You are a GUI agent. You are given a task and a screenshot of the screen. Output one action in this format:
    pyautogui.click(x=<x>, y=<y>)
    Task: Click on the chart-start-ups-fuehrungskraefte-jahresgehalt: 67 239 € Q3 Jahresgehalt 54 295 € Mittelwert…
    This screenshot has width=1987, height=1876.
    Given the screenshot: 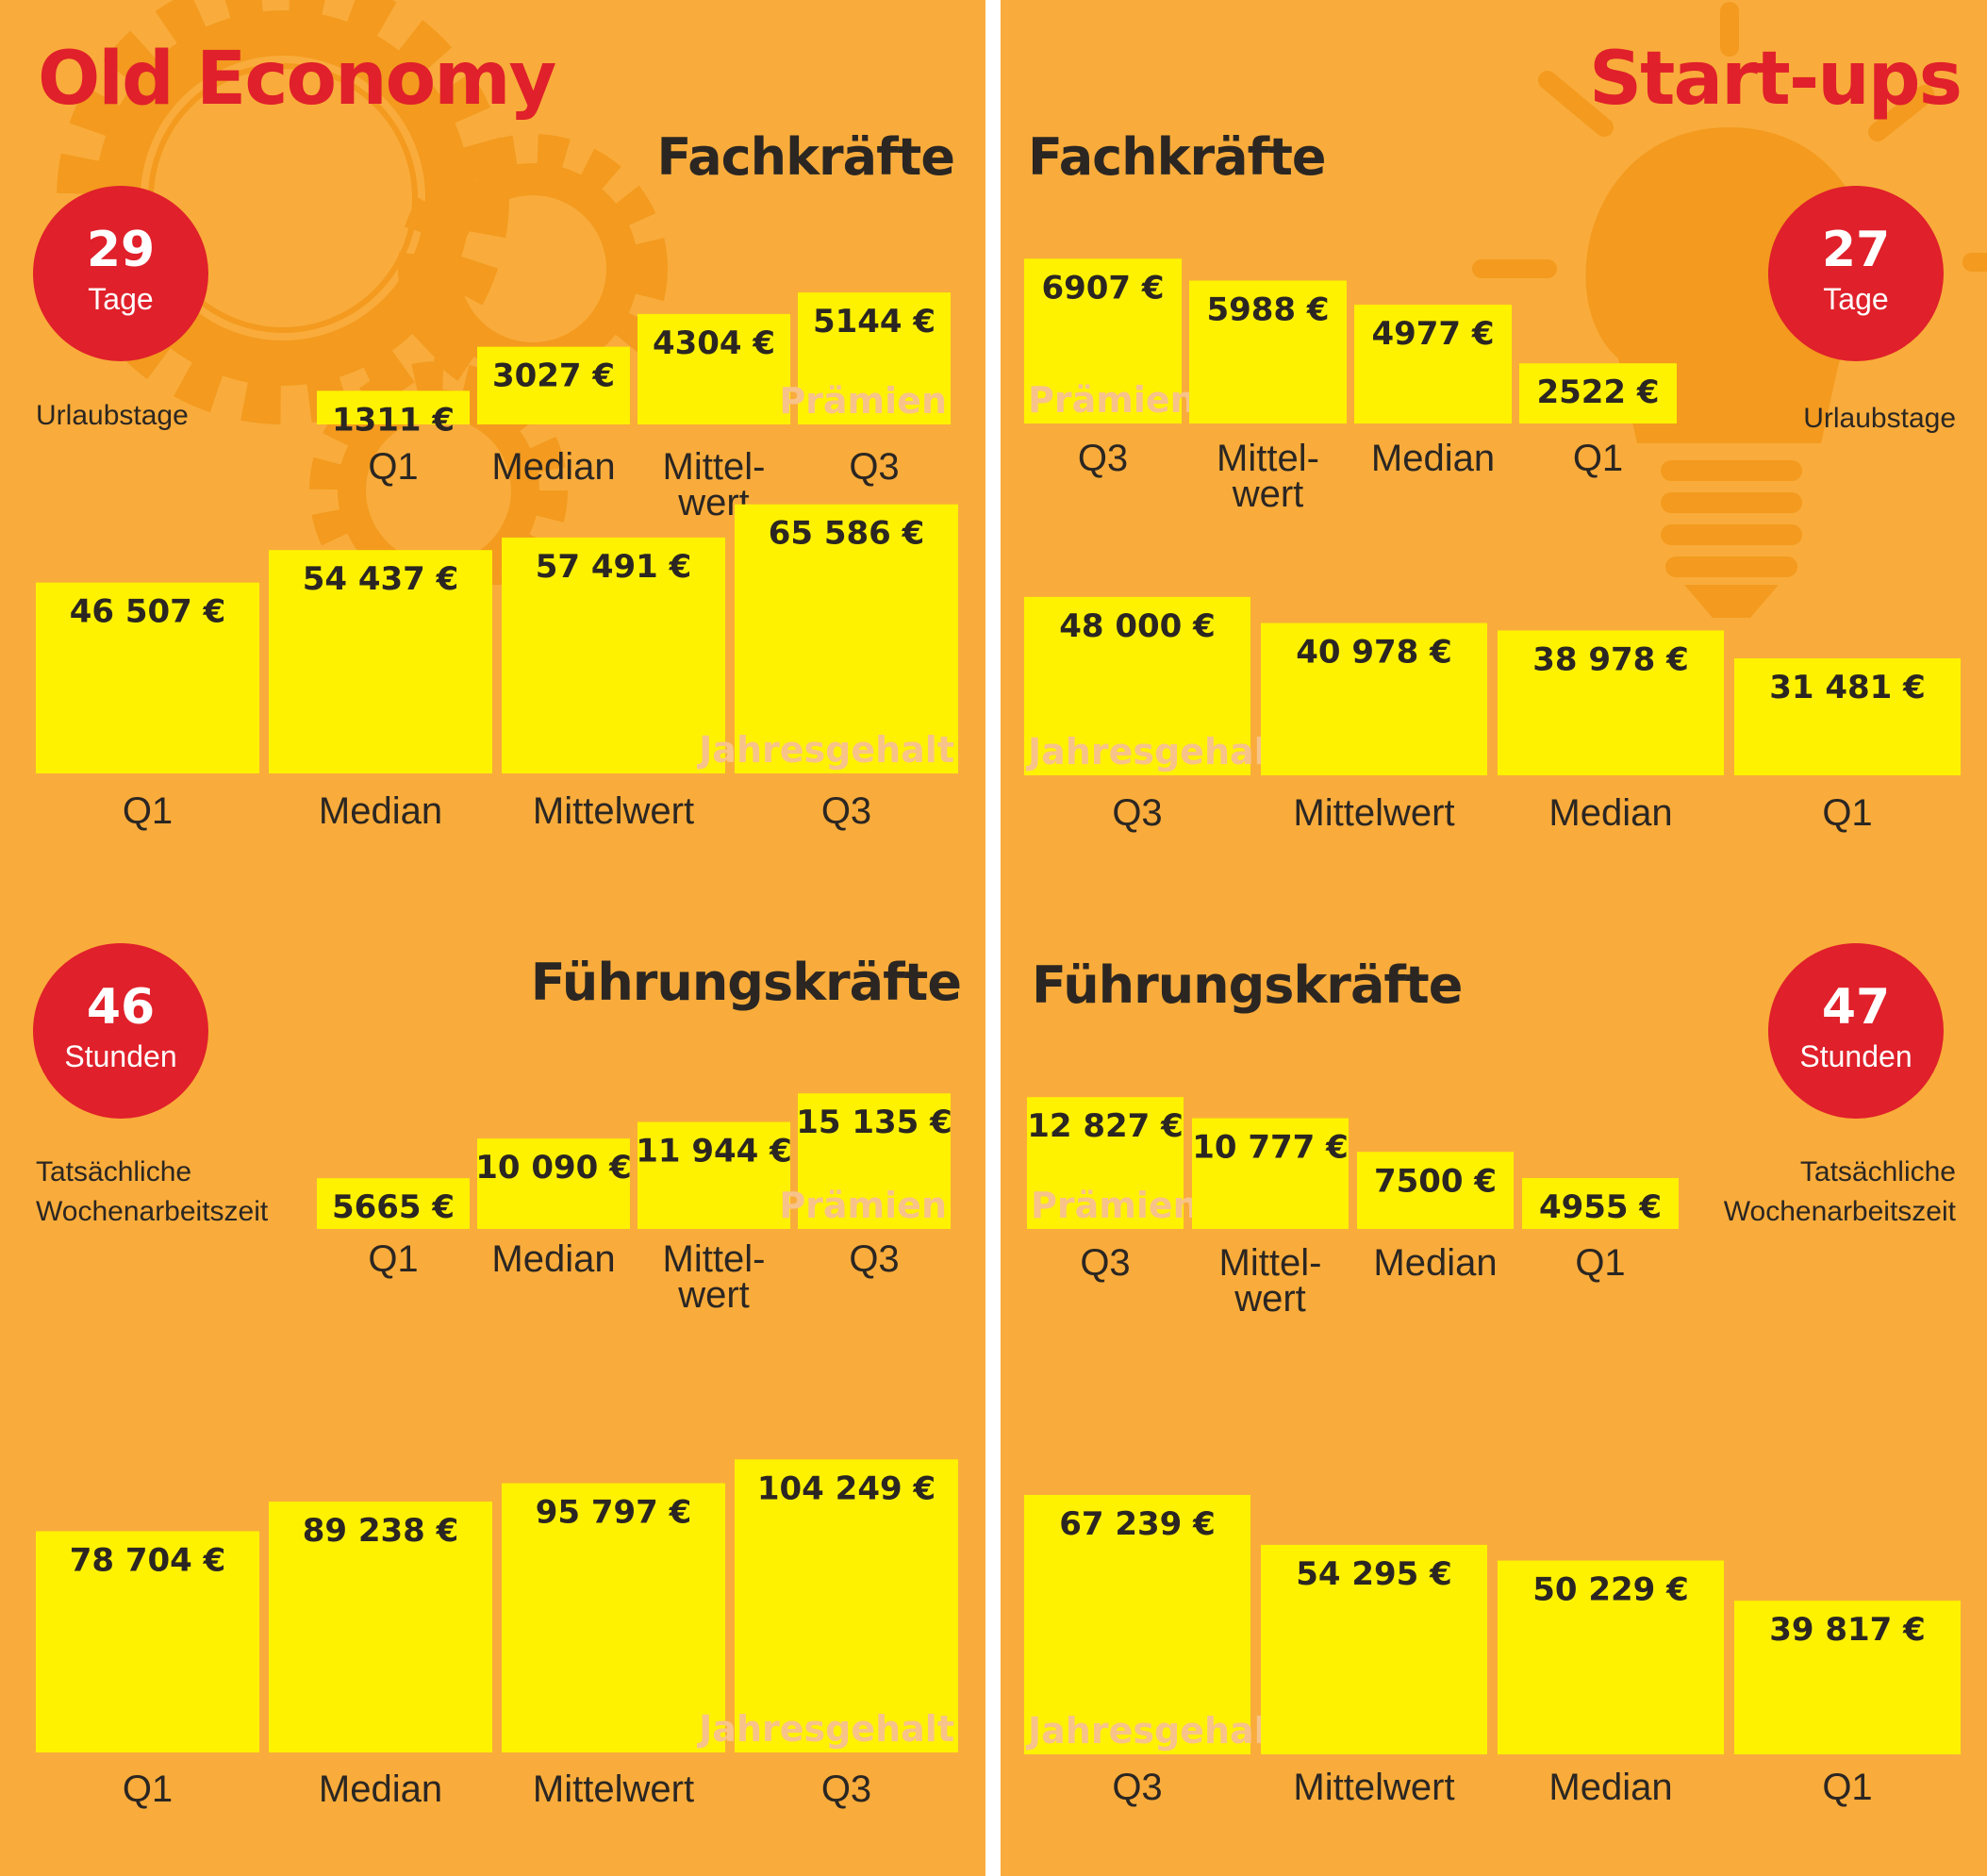 What is the action you would take?
    pyautogui.click(x=1492, y=1651)
    